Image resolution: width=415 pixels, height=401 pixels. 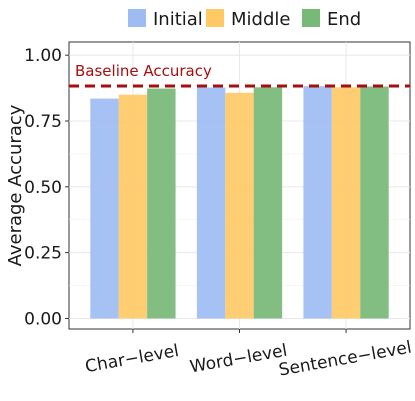 What do you see at coordinates (215, 18) in the screenshot?
I see `legend-swatch-middle` at bounding box center [215, 18].